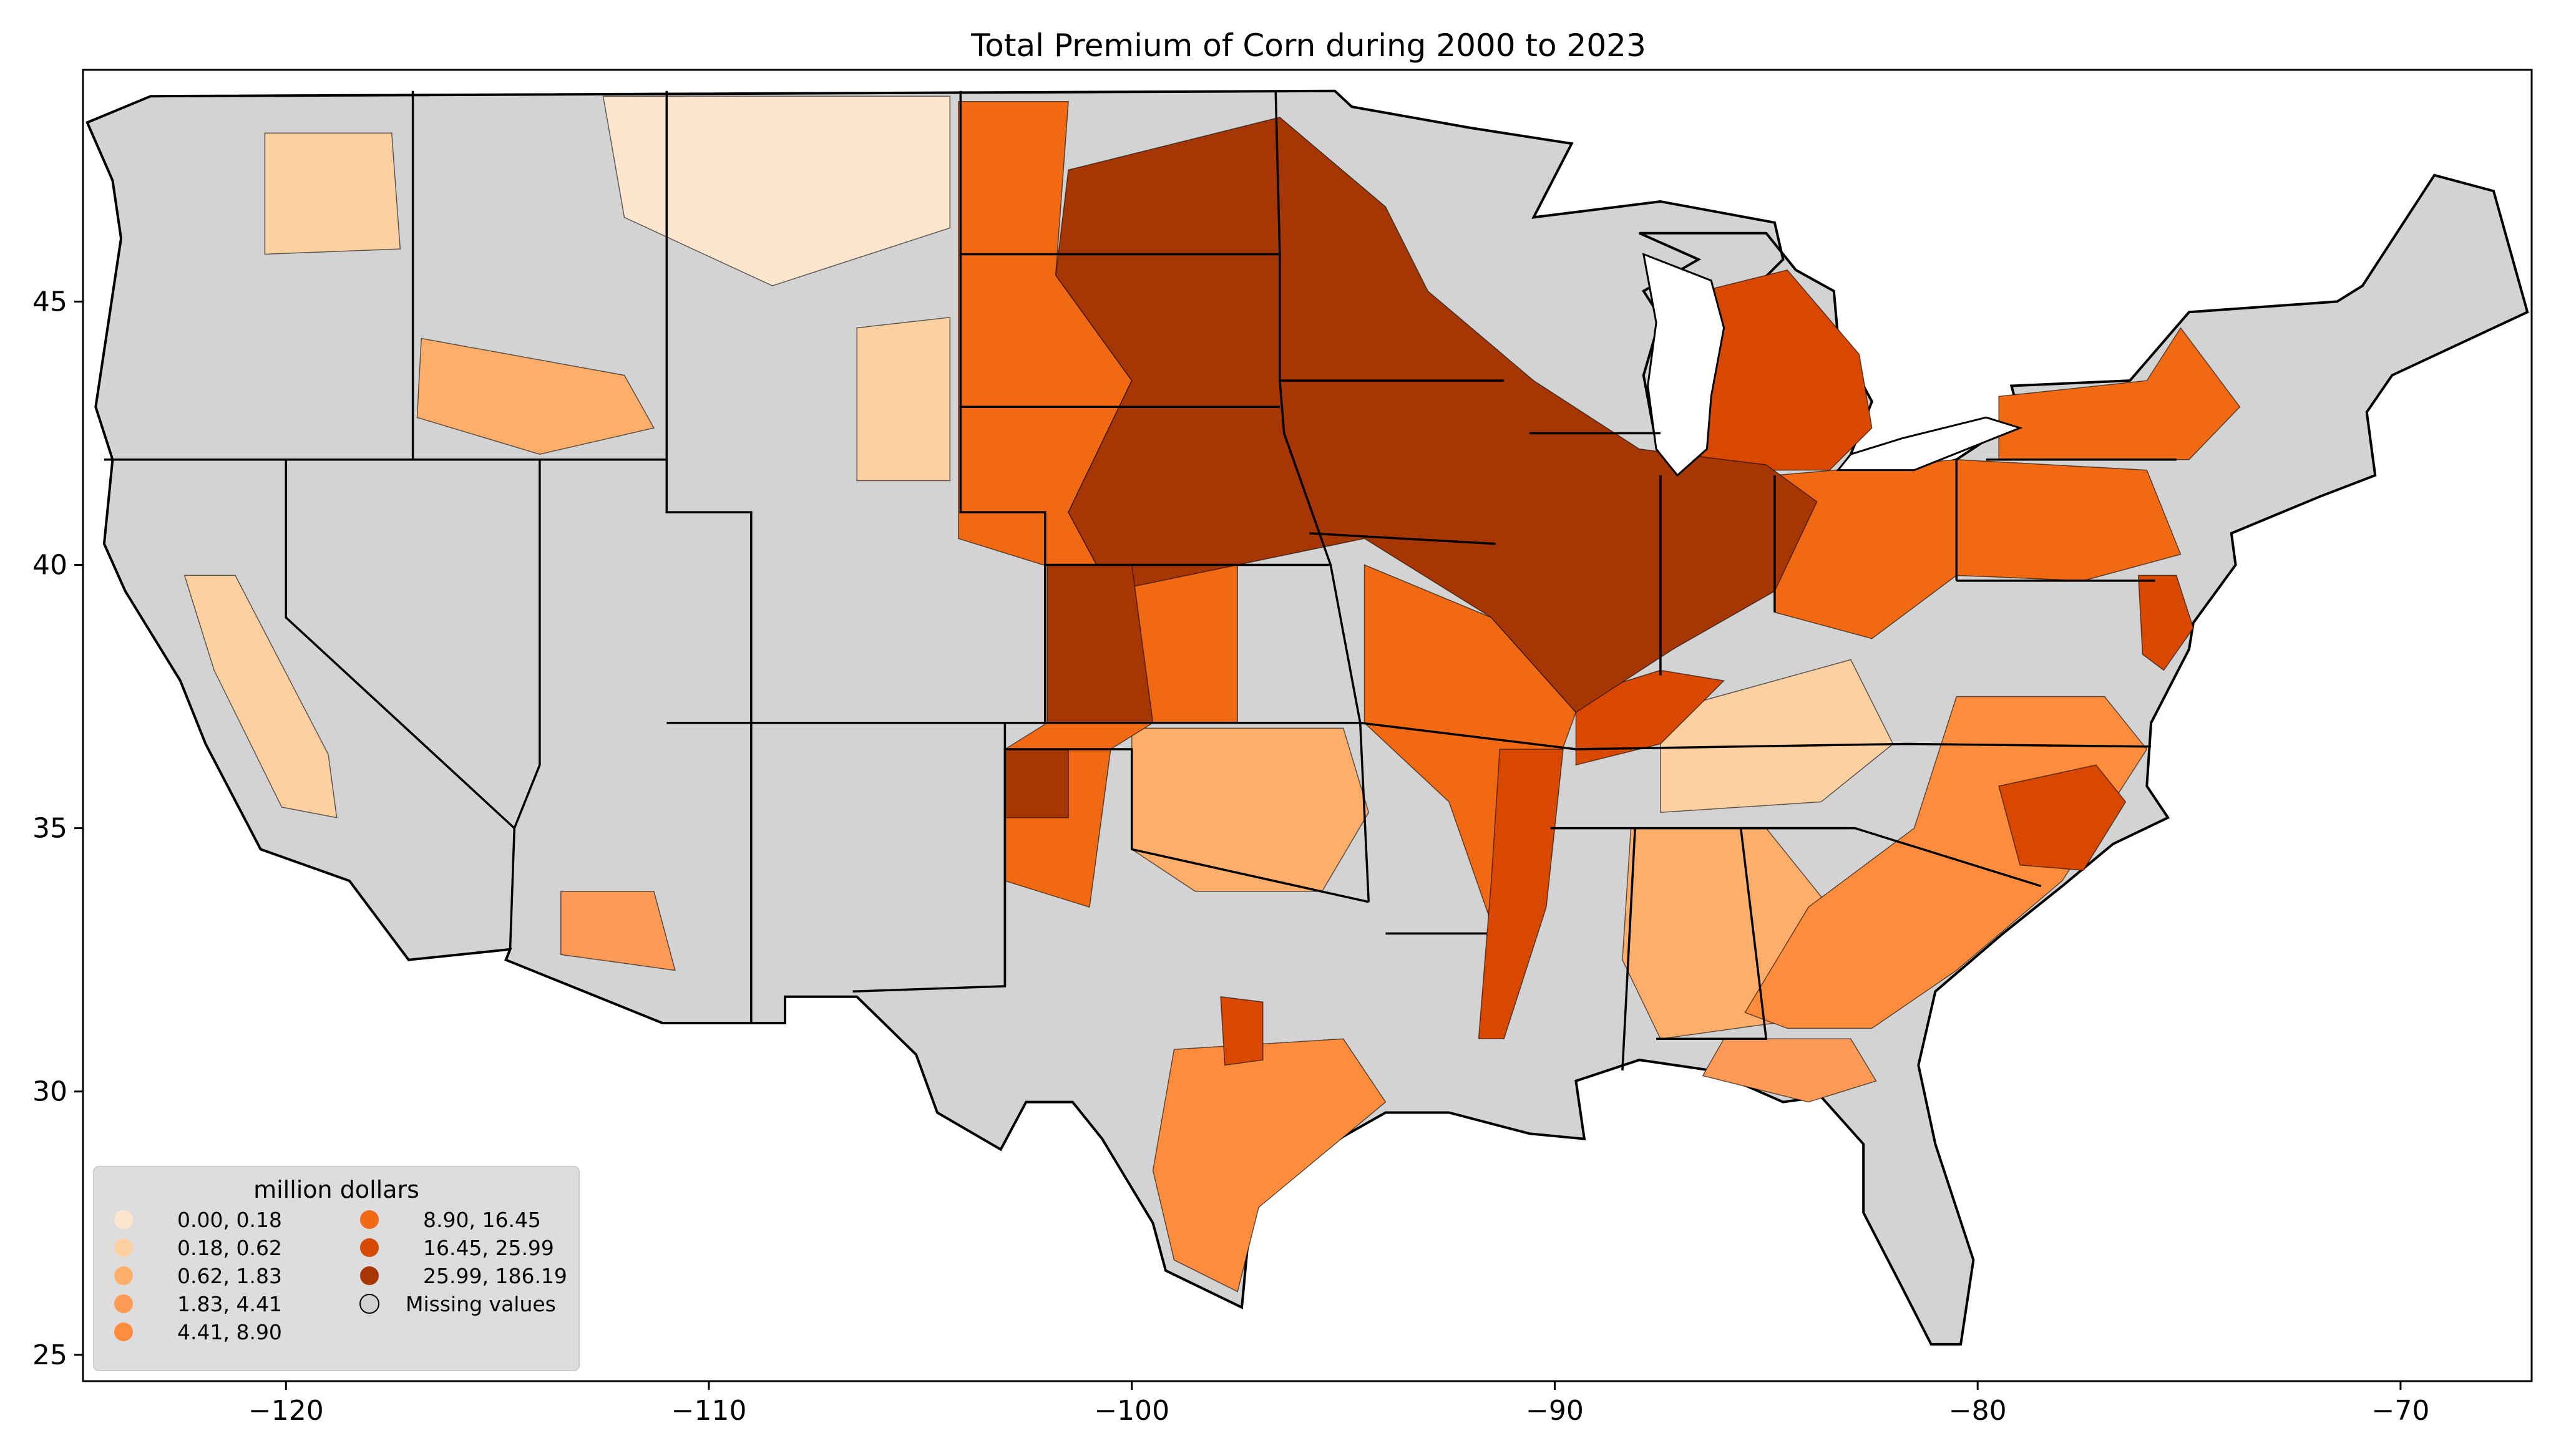 This screenshot has height=1456, width=2556. I want to click on lake-erie, so click(1929, 444).